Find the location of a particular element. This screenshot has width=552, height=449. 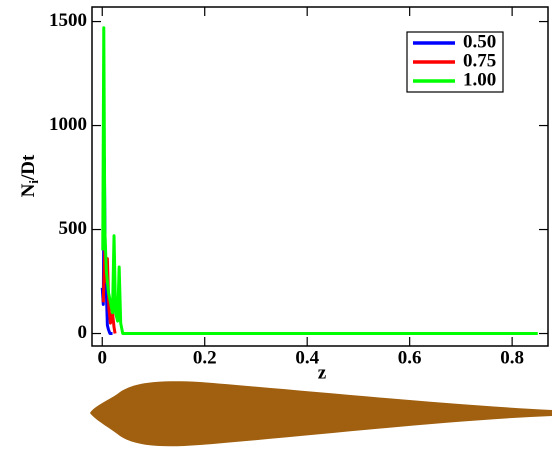

x-tick-label: 0.4 is located at coordinates (307, 357).